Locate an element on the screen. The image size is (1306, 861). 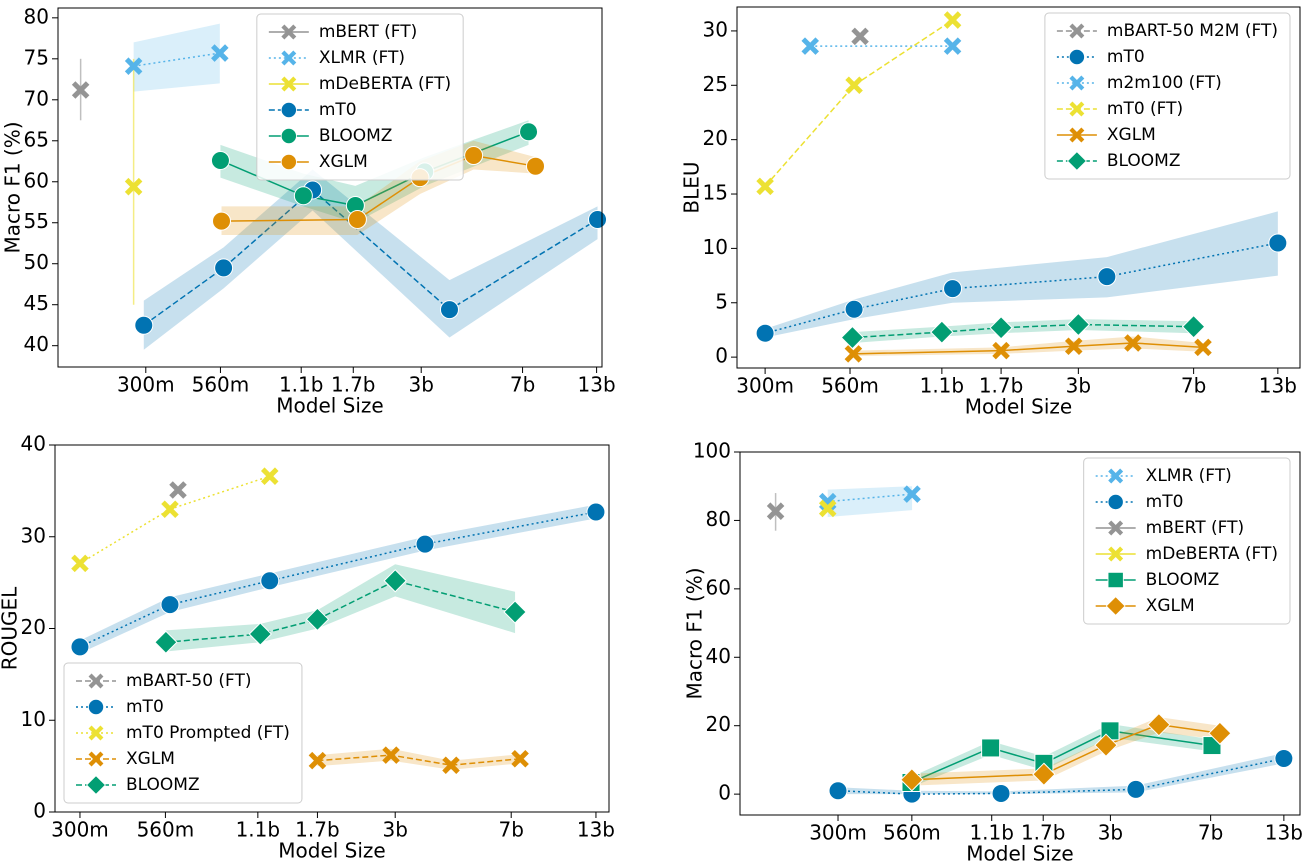
y-tick-label: 70 is located at coordinates (36, 98).